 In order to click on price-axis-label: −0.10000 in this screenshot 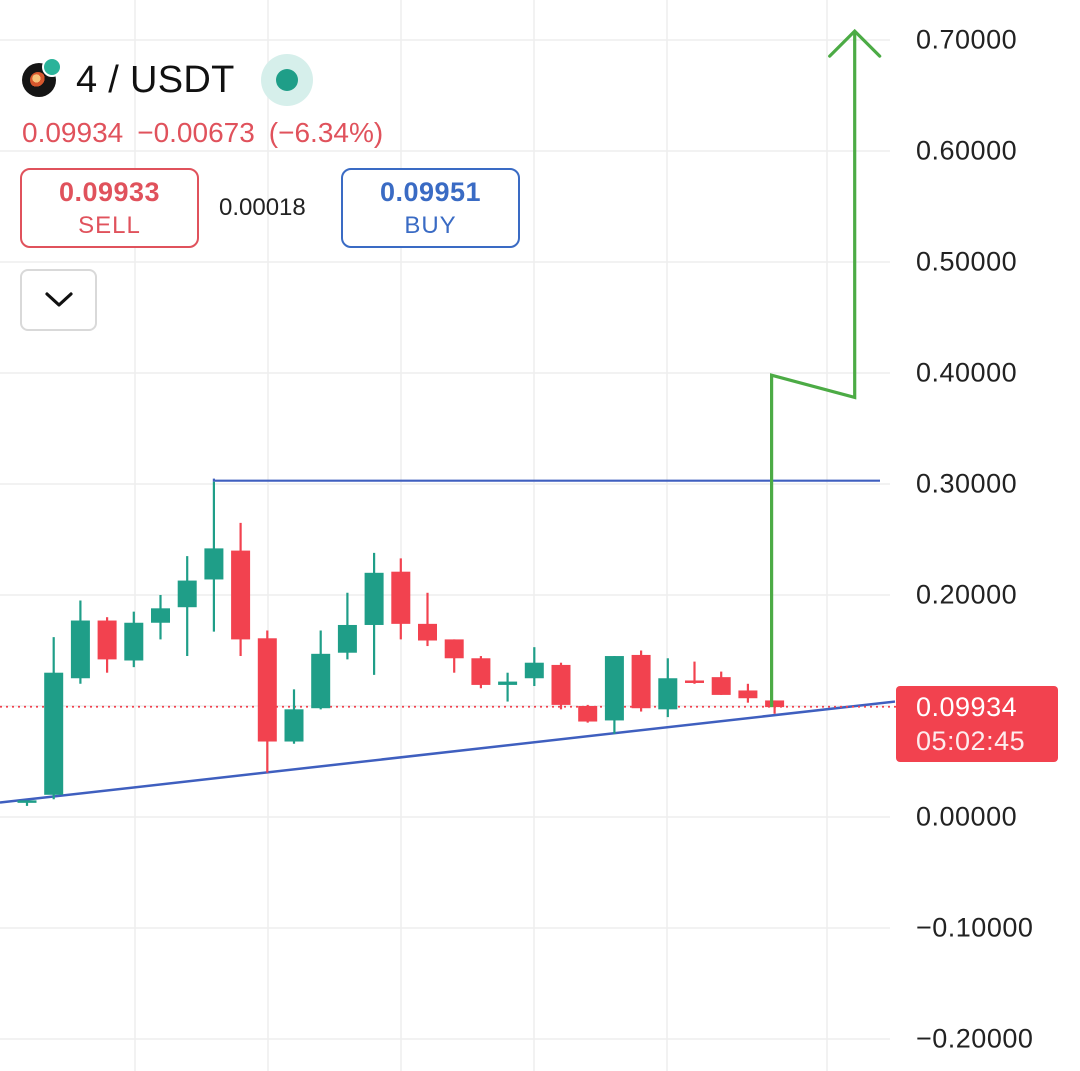, I will do `click(975, 927)`.